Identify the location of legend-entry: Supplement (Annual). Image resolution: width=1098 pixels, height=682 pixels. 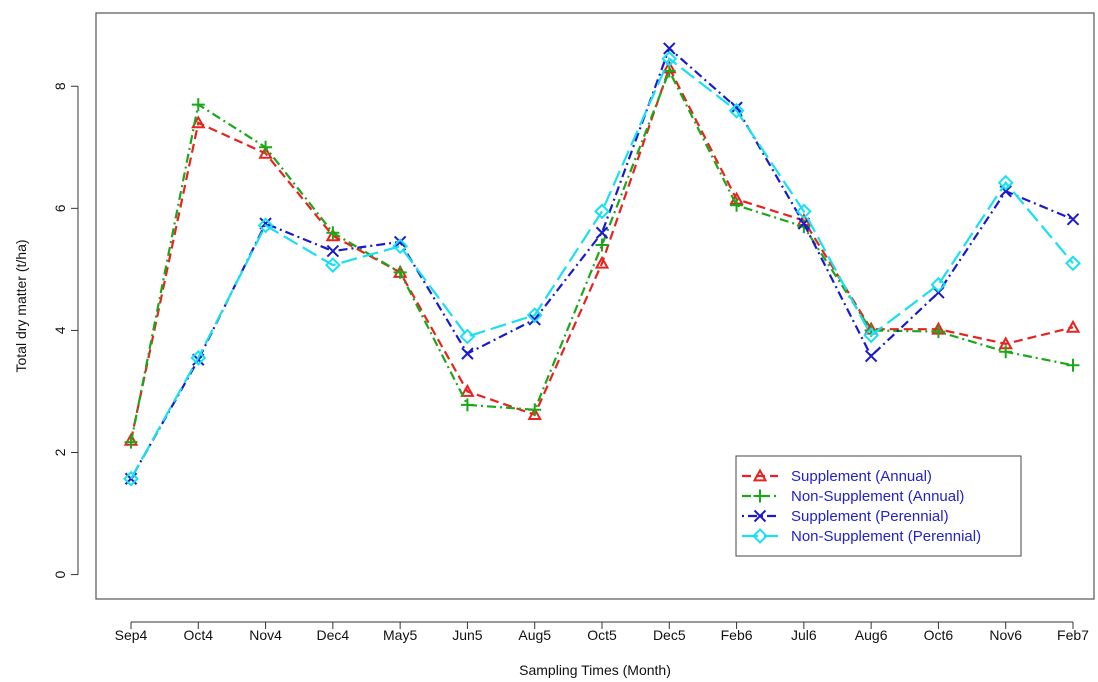
(837, 476).